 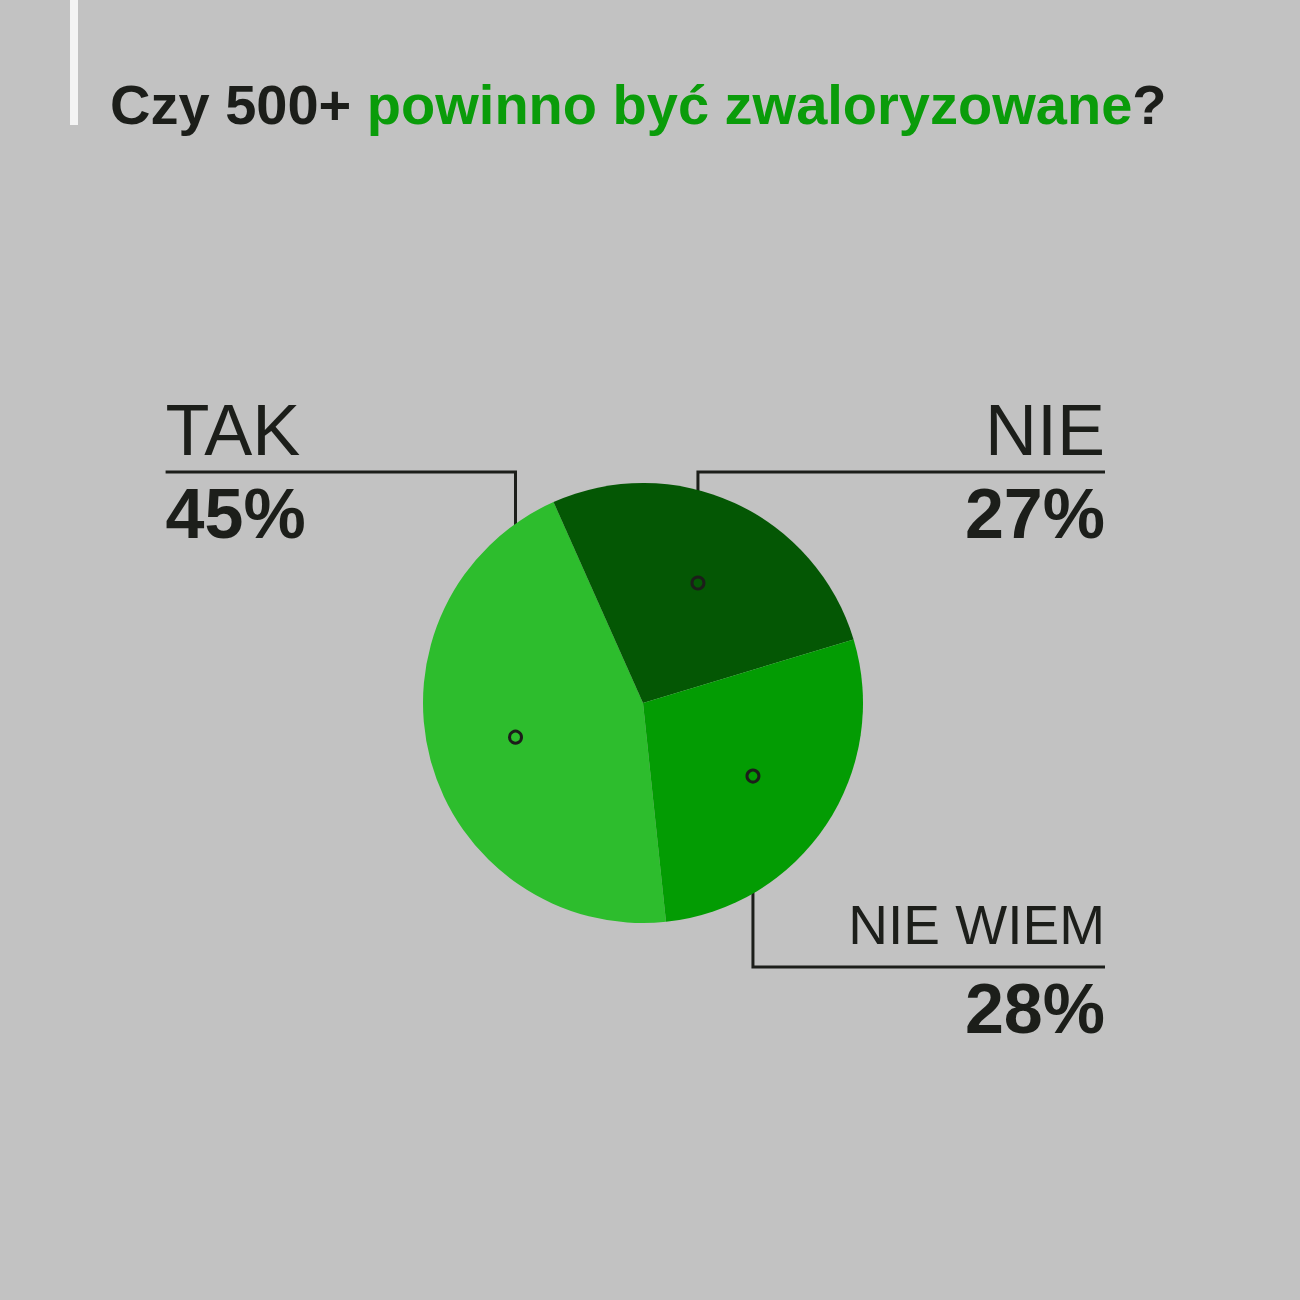 What do you see at coordinates (1044, 430) in the screenshot?
I see `slice-label: NIE` at bounding box center [1044, 430].